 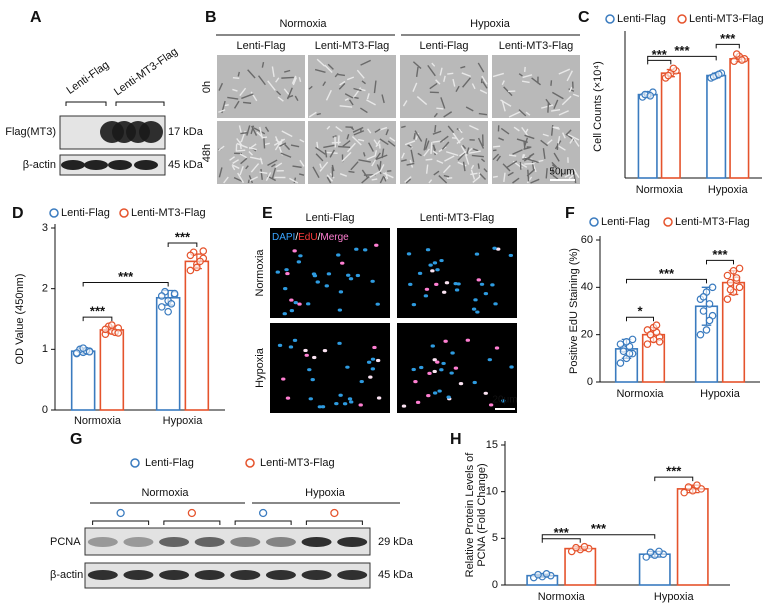 I want to click on scale-bar-label: 20μm, so click(x=504, y=400).